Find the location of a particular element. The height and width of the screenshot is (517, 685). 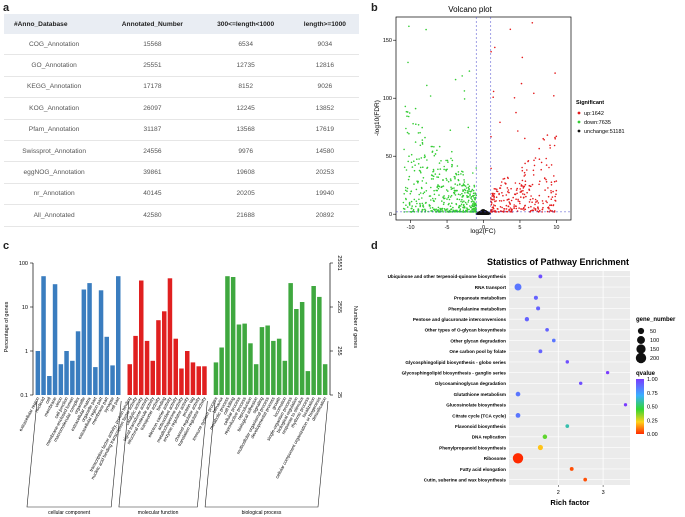

table-cell: 19940 is located at coordinates (324, 194).